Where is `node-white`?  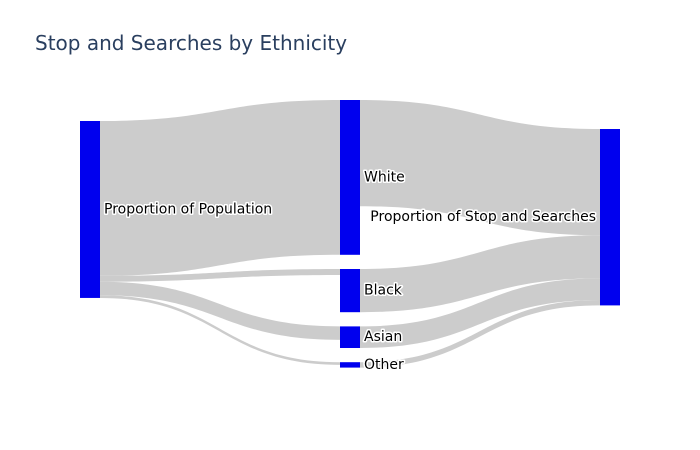 node-white is located at coordinates (350, 177).